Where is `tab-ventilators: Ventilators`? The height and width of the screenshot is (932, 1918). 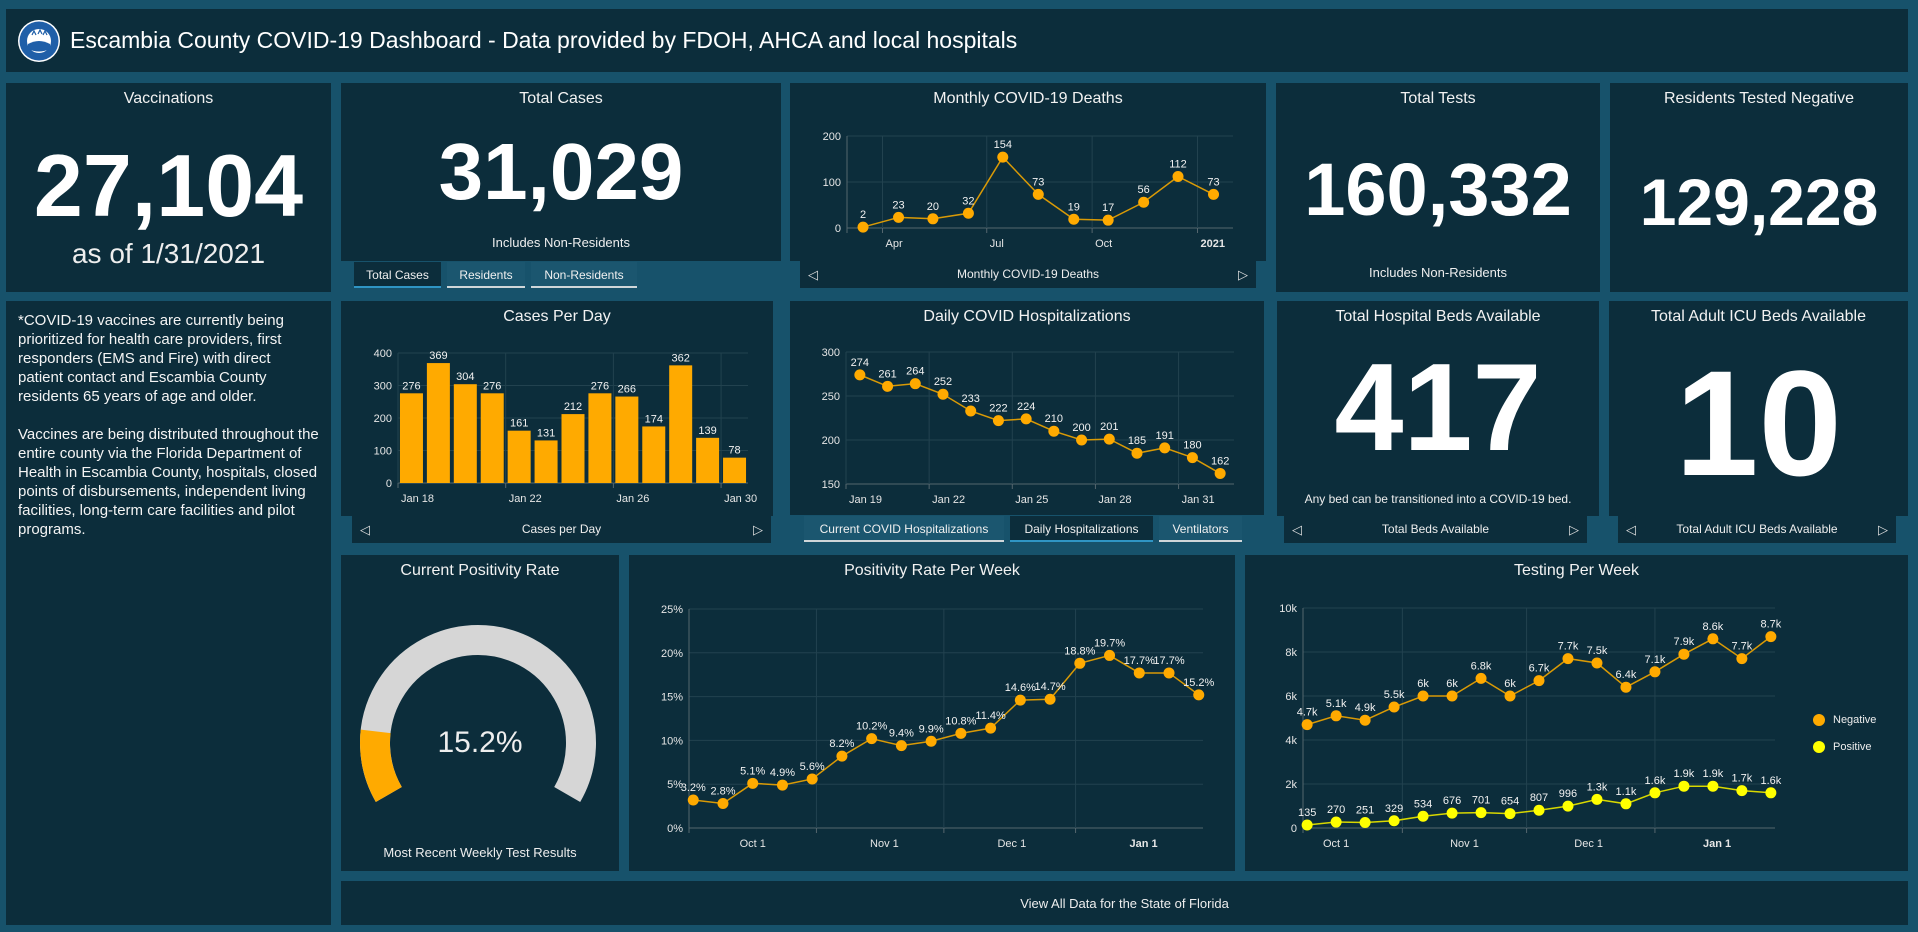
tab-ventilators: Ventilators is located at coordinates (1200, 529).